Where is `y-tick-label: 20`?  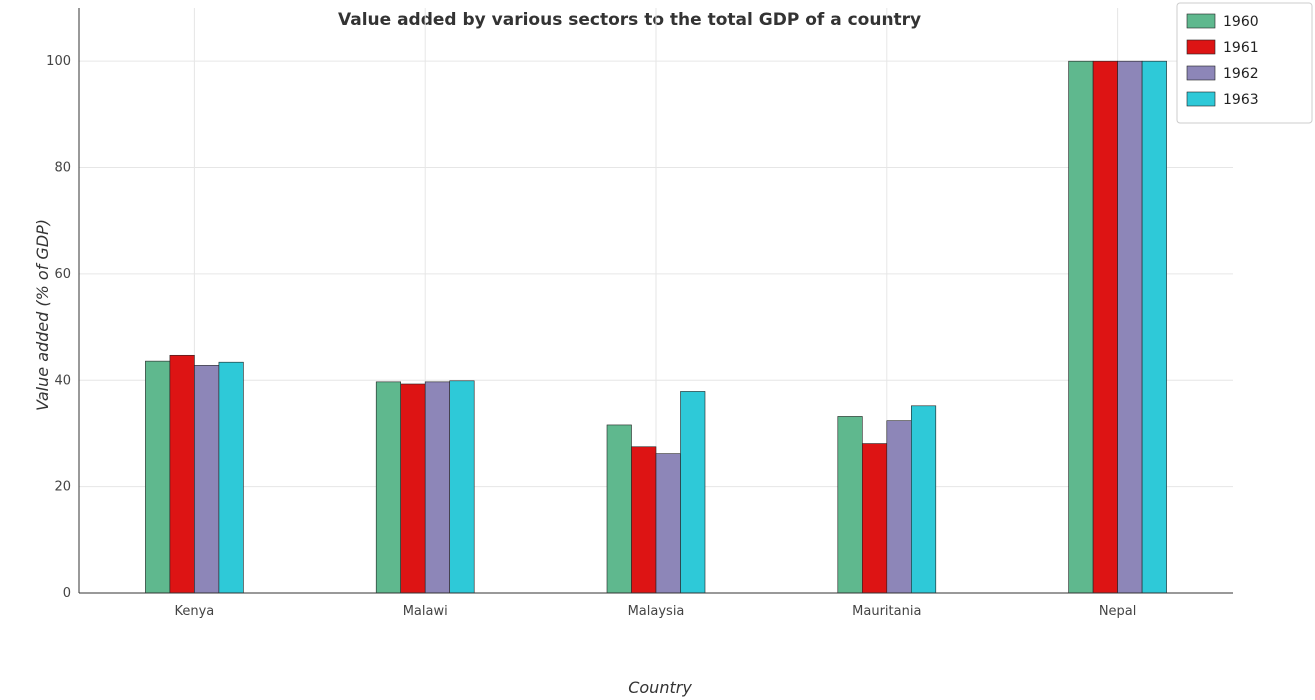
y-tick-label: 20 is located at coordinates (62, 487).